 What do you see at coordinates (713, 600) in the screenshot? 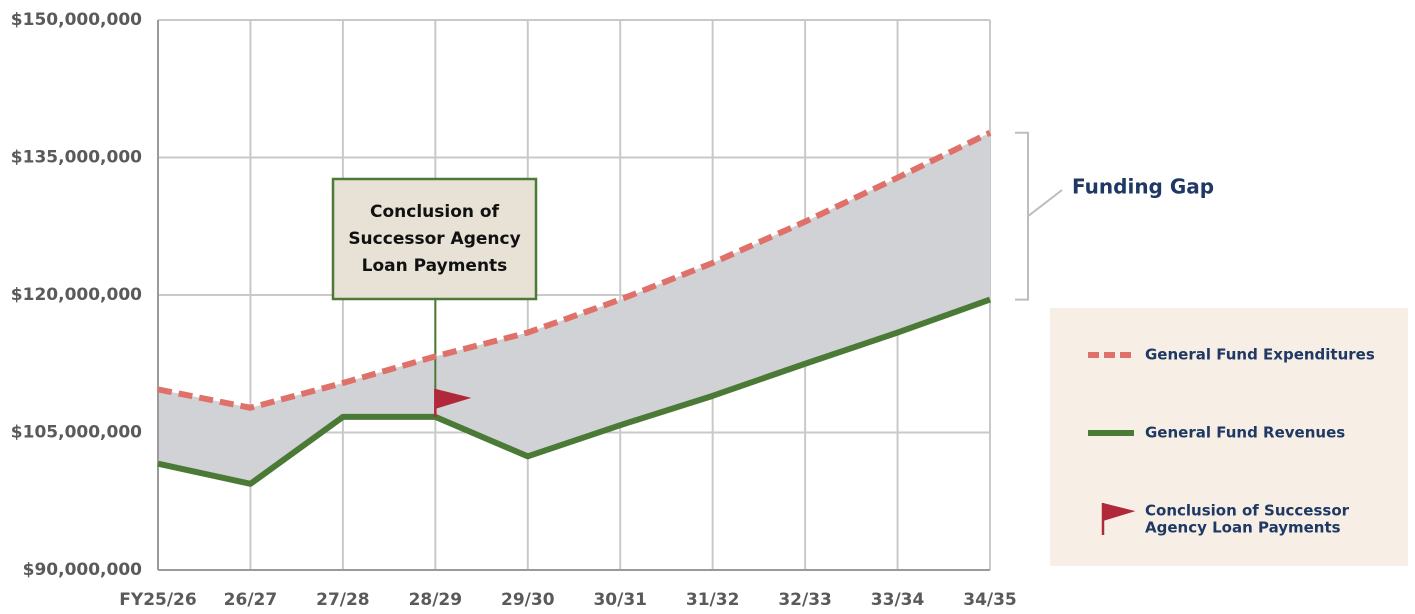
I see `x-tick-label: 31/32` at bounding box center [713, 600].